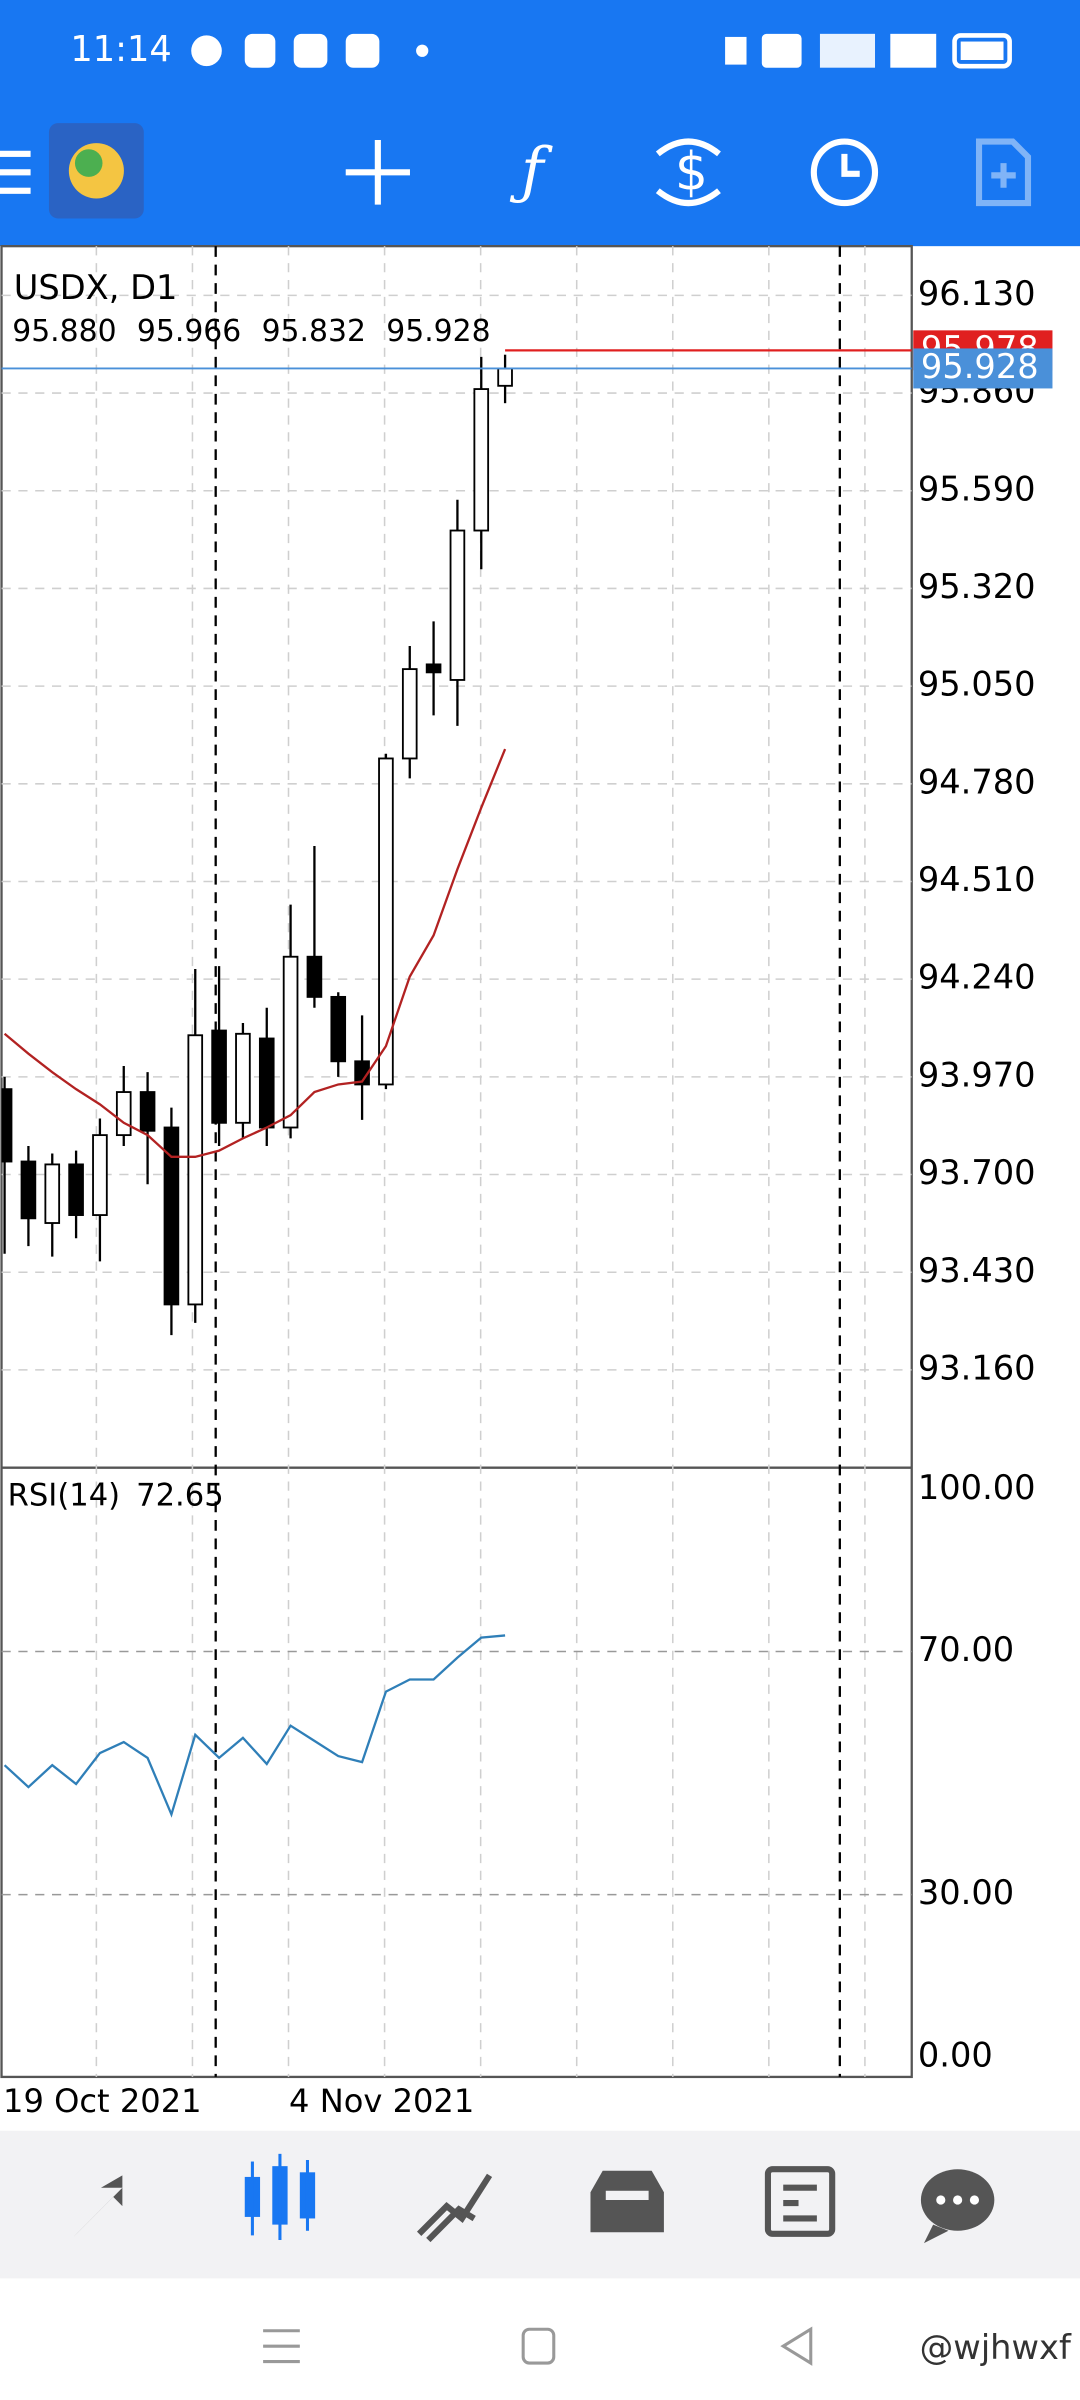  What do you see at coordinates (977, 1367) in the screenshot?
I see `y-tick-label: 93.160` at bounding box center [977, 1367].